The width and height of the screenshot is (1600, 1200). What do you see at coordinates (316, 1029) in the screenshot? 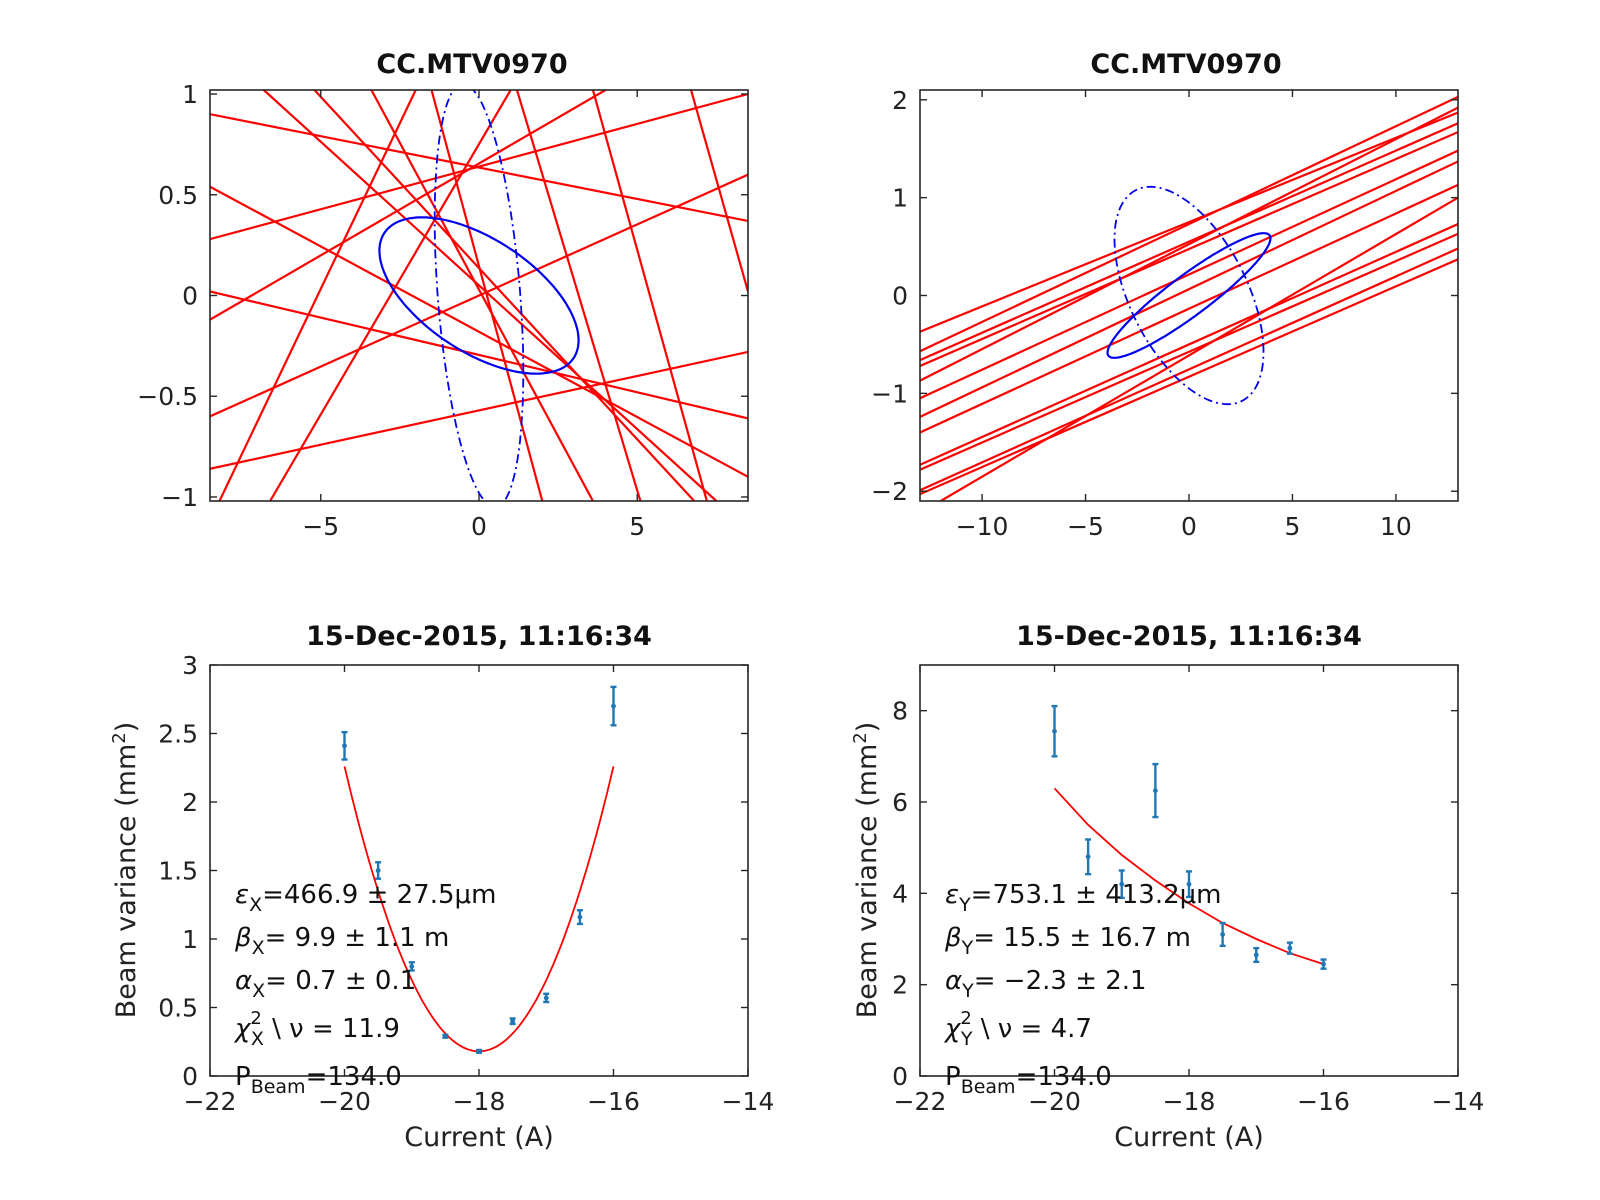
I see `chi-squared-text: χ2 X \ ν = 11.9` at bounding box center [316, 1029].